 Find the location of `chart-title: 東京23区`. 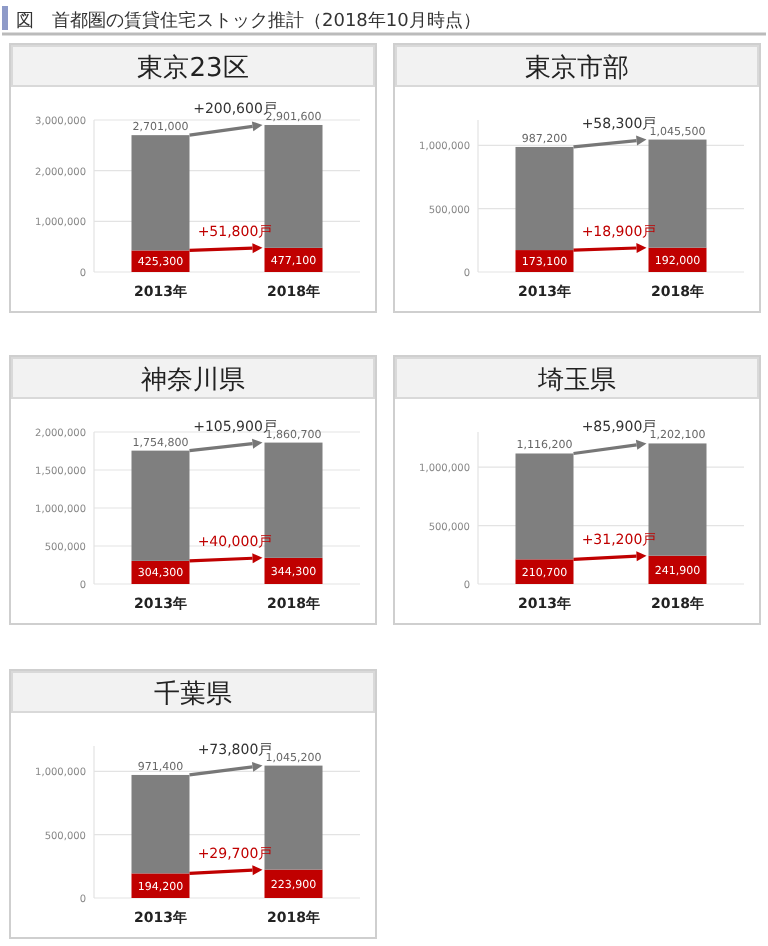

chart-title: 東京23区 is located at coordinates (193, 69).